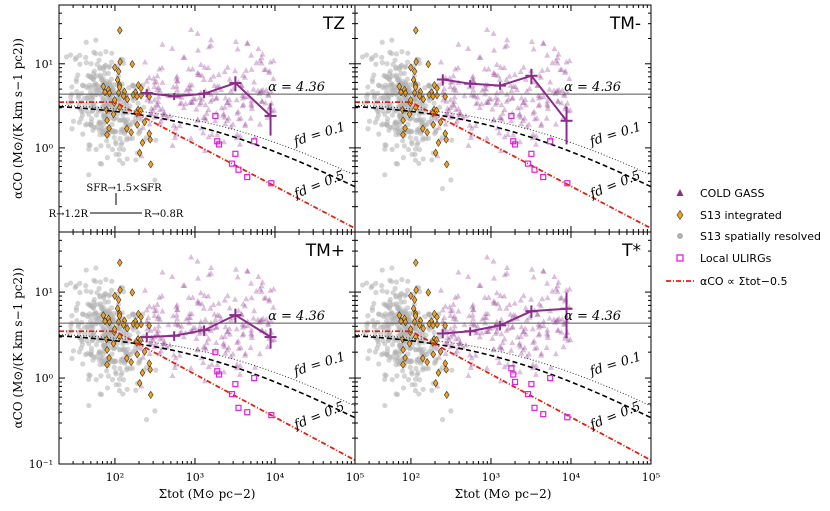 The image size is (830, 511). What do you see at coordinates (44, 378) in the screenshot?
I see `y-tick-label: 10⁰` at bounding box center [44, 378].